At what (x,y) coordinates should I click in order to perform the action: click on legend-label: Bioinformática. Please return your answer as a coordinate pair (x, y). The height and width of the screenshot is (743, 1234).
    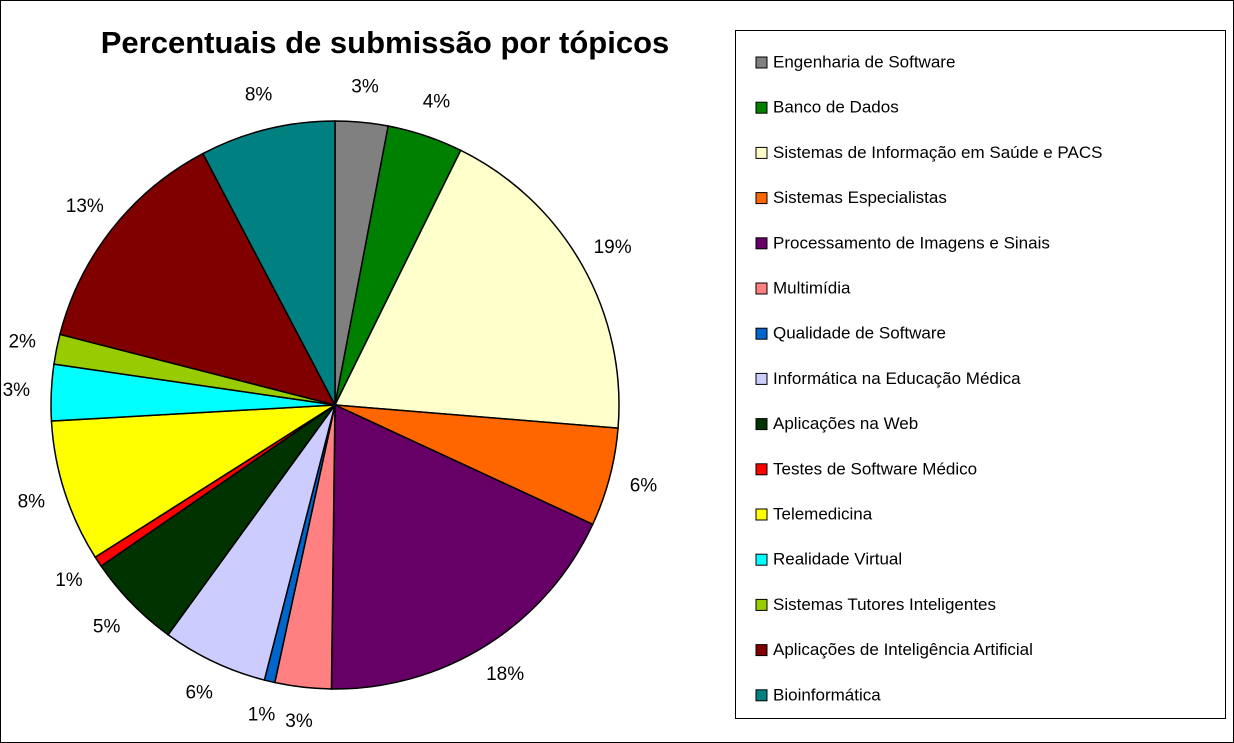
    Looking at the image, I should click on (827, 694).